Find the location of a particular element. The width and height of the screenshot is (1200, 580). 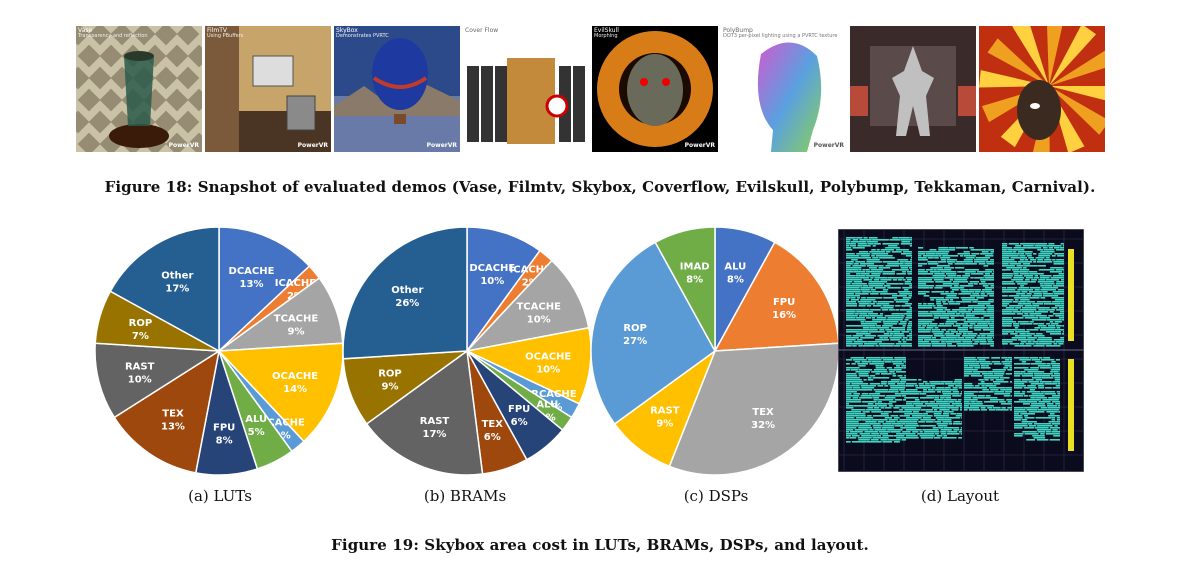

pie-slice-imad is located at coordinates (685, 289).